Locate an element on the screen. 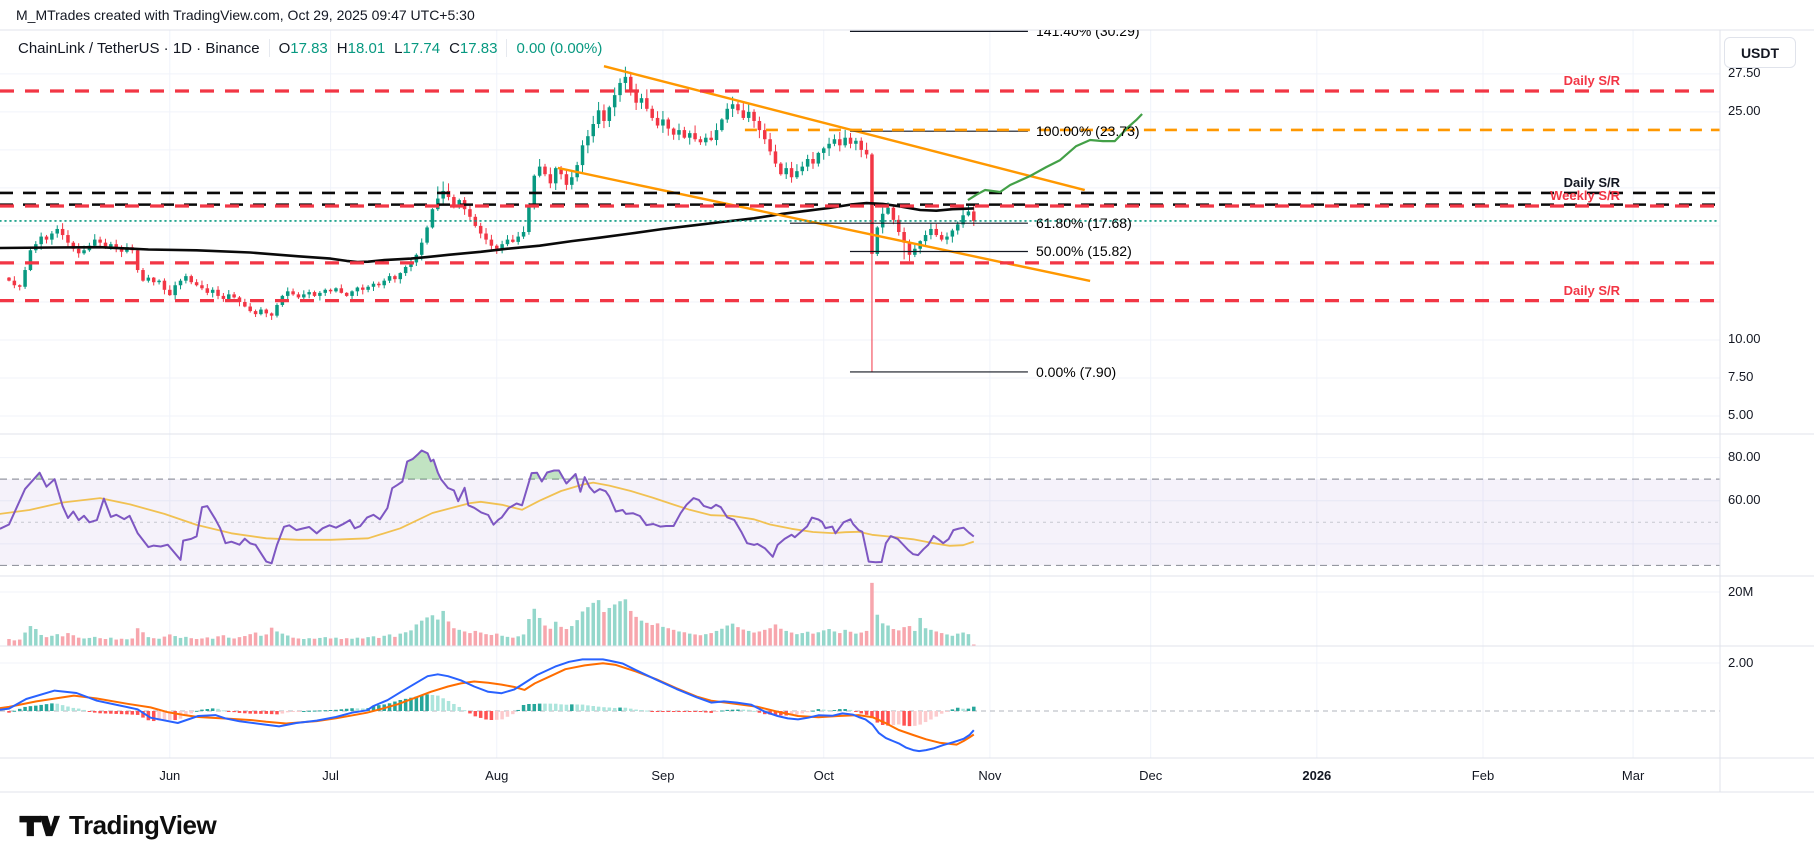 The height and width of the screenshot is (867, 1814). fib-label-2: 50.00% (15.82) is located at coordinates (1084, 251).